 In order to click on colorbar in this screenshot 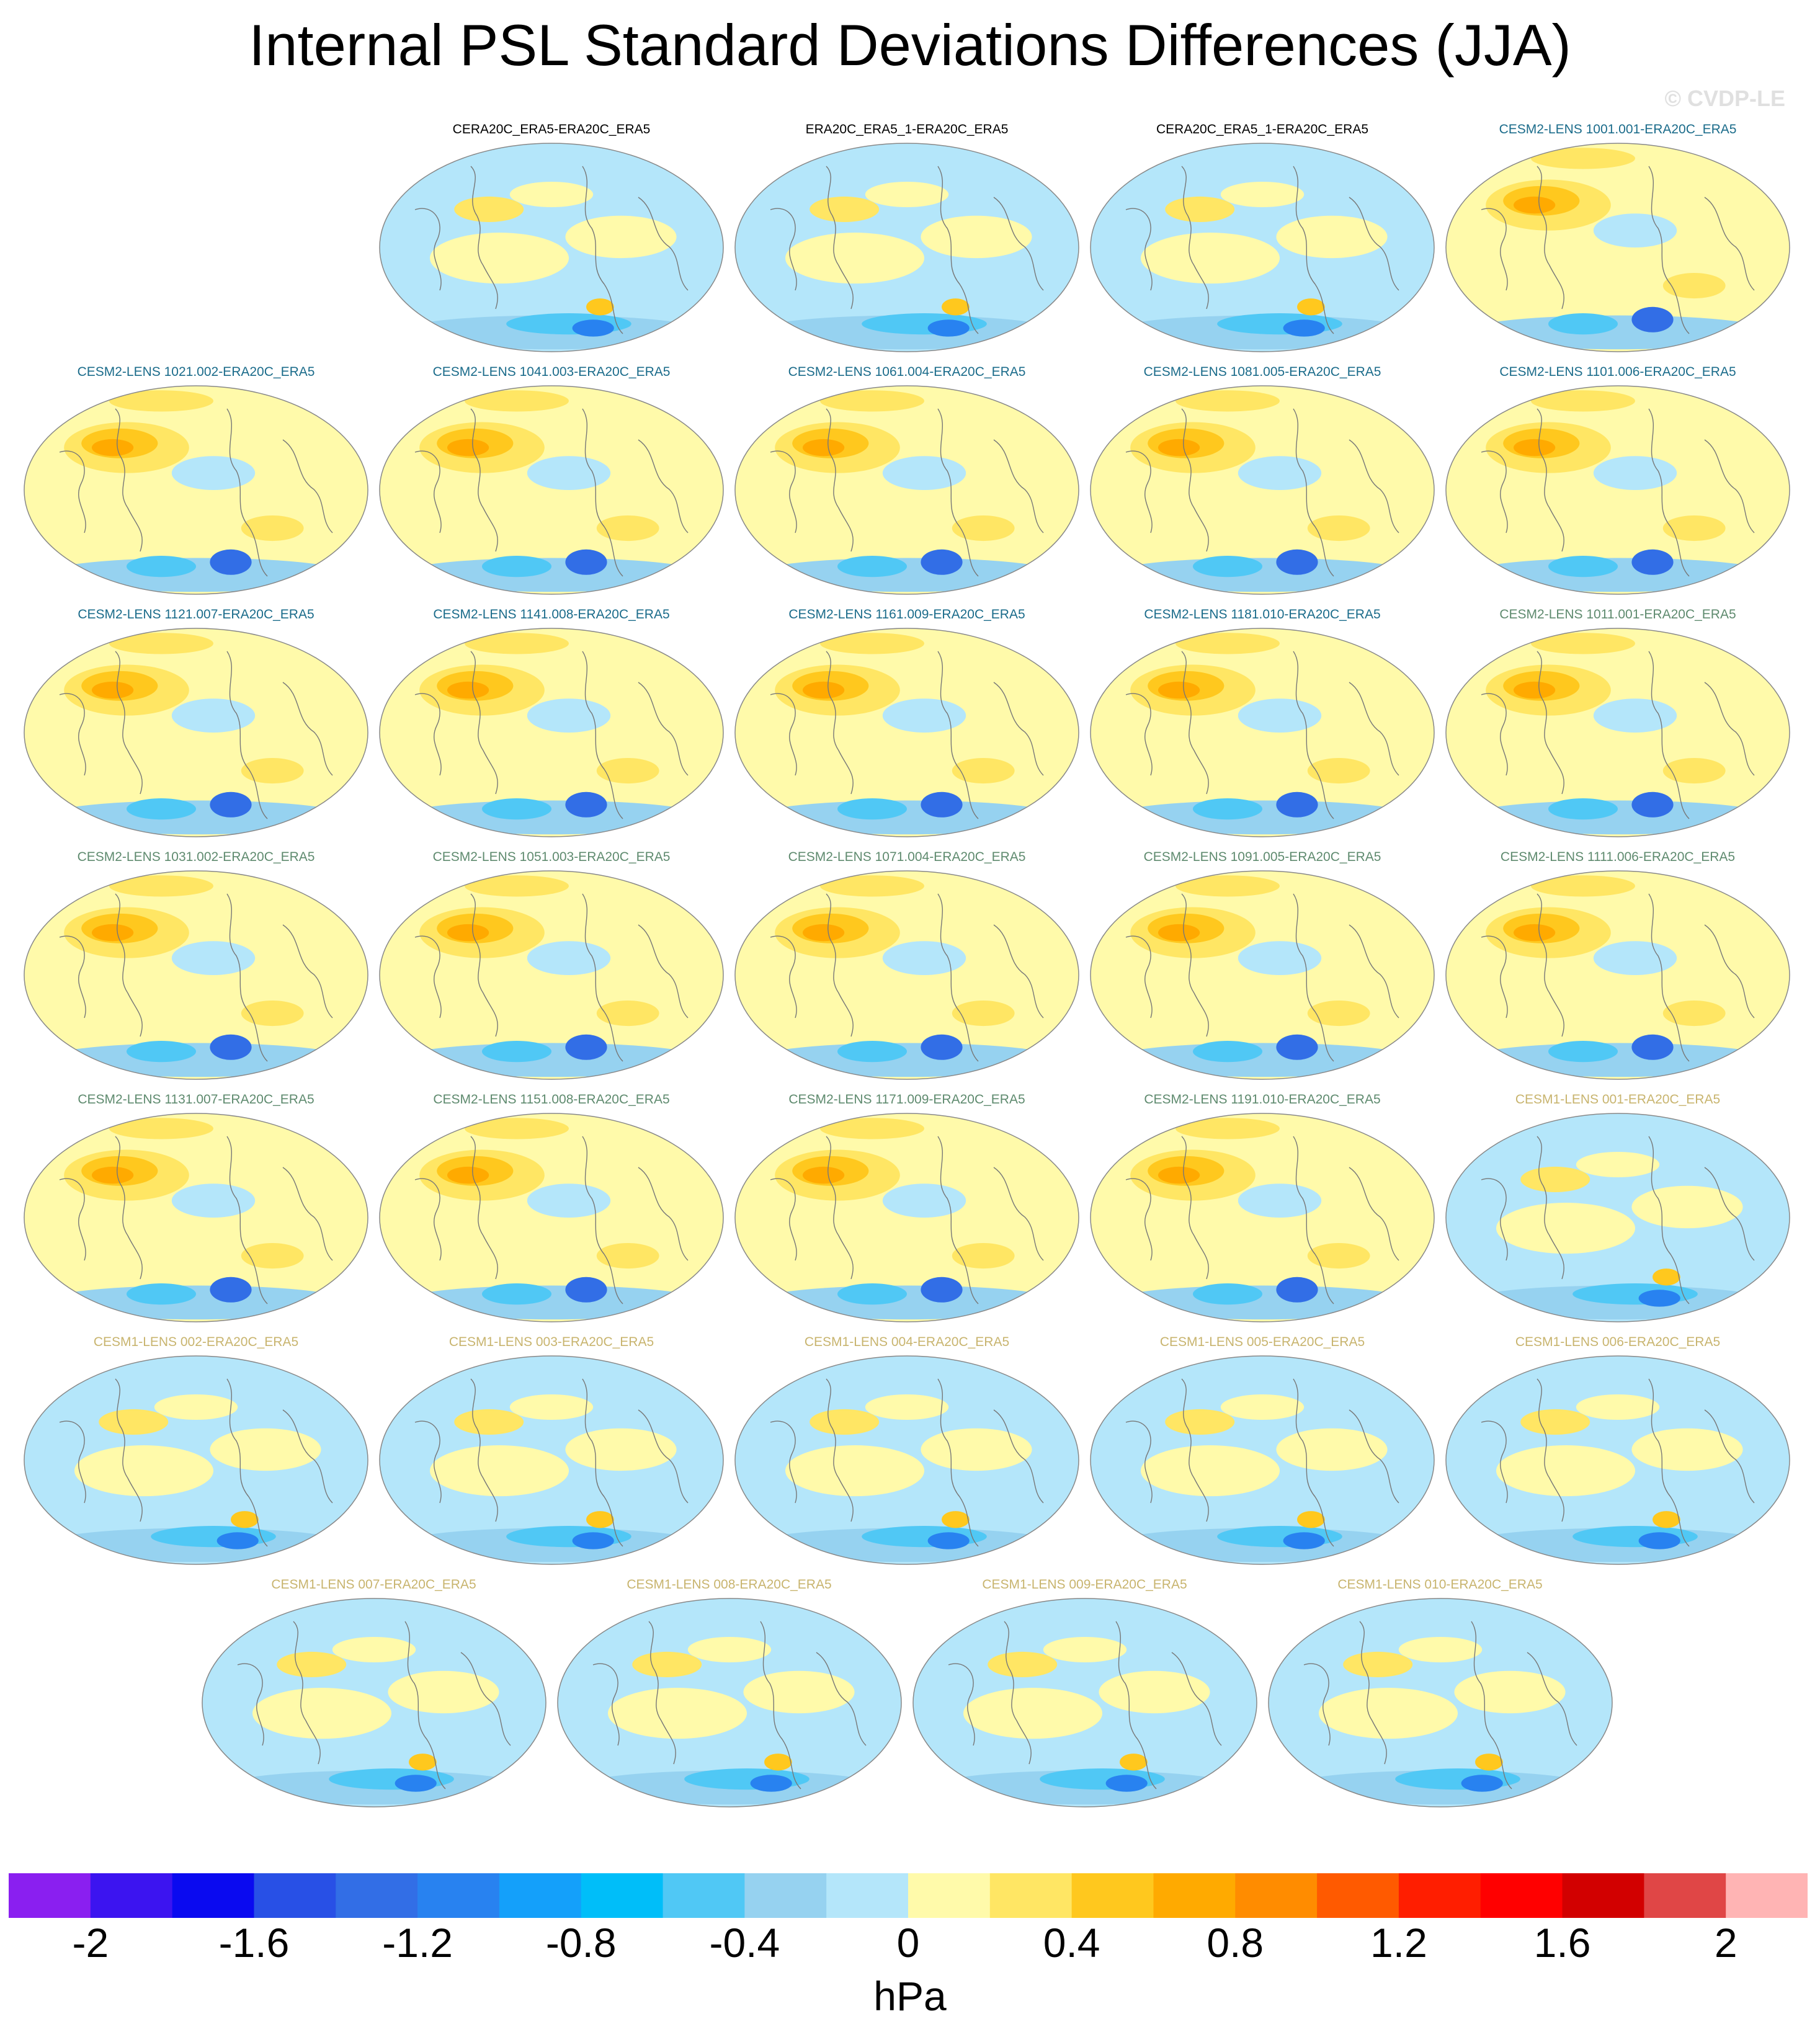, I will do `click(908, 1895)`.